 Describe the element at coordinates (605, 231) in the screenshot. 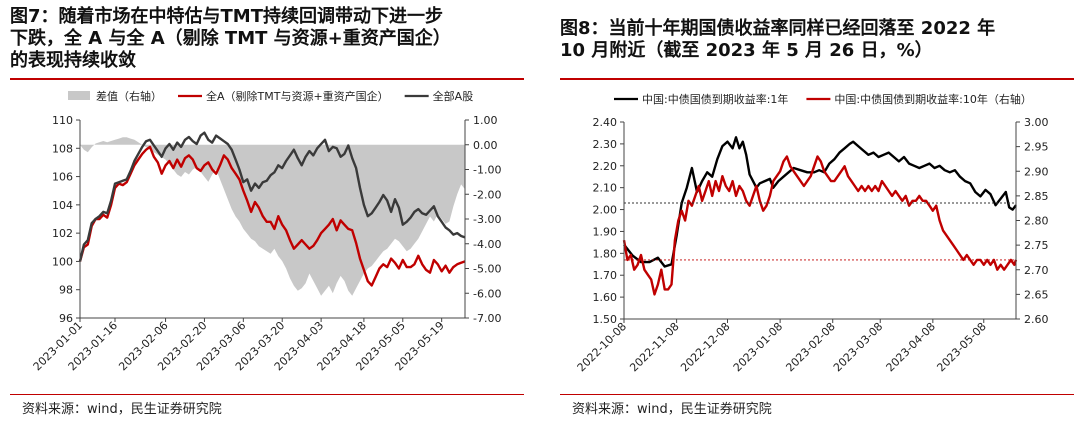

I see `y-tick-label-left: 1.90` at that location.